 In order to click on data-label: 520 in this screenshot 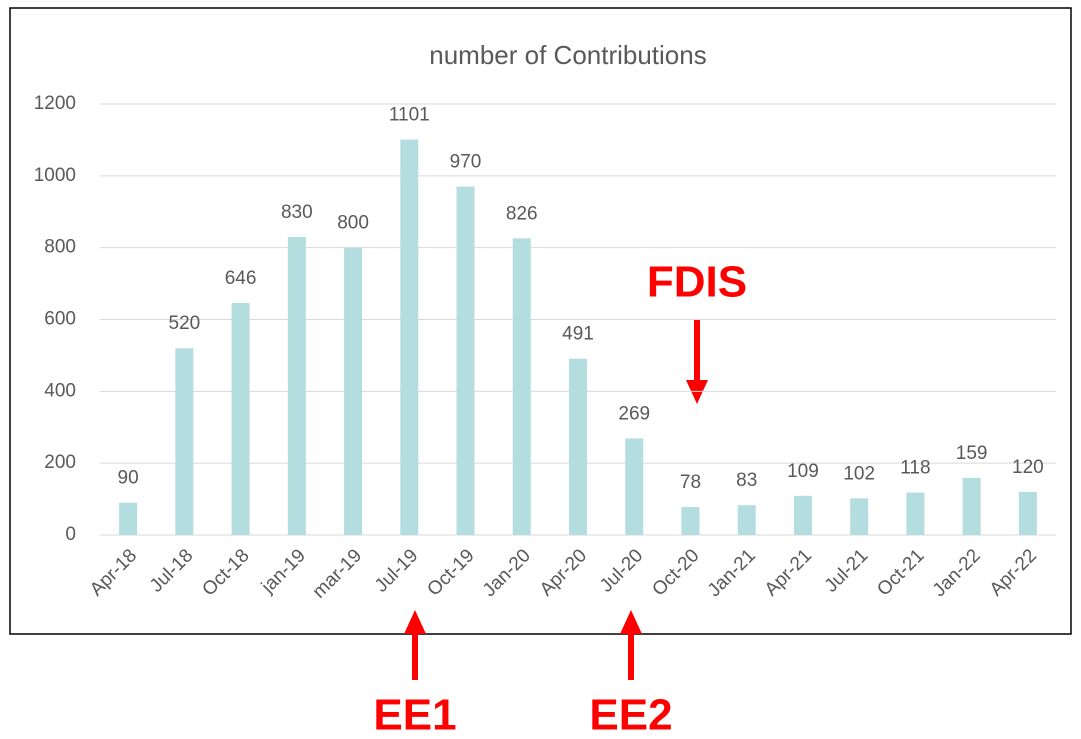, I will do `click(185, 323)`.